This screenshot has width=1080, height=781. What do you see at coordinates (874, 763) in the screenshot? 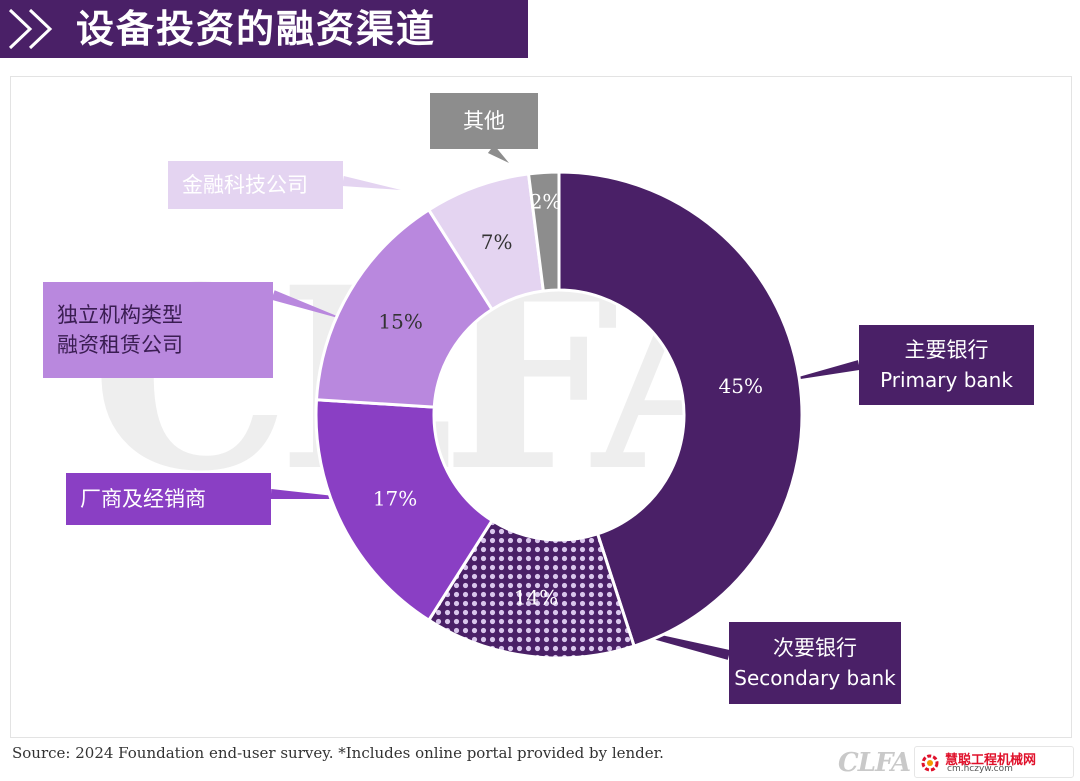
I see `clfa-logo: CLFA` at bounding box center [874, 763].